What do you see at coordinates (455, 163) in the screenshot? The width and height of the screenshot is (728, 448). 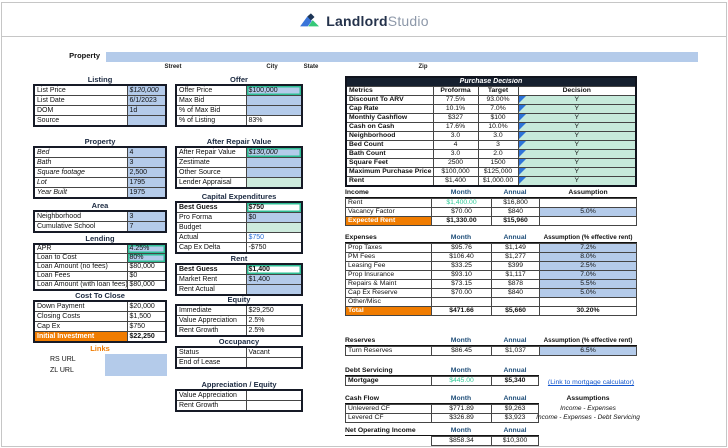 I see `cell-proforma: 2500` at bounding box center [455, 163].